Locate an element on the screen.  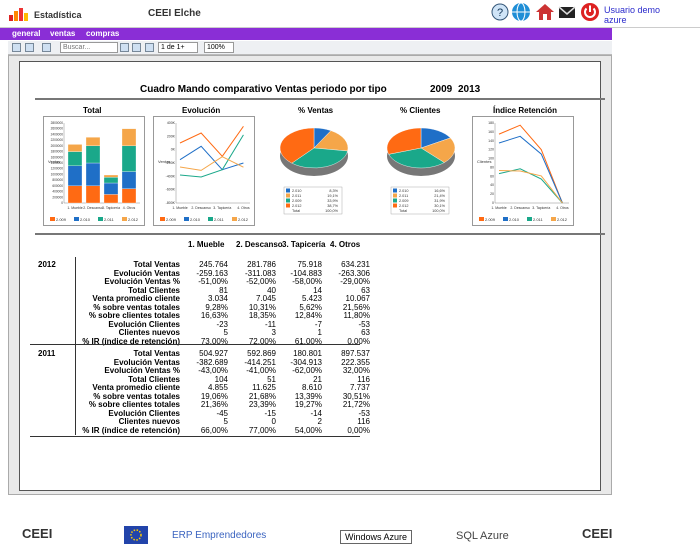
export-icon is located at coordinates (16, 47).